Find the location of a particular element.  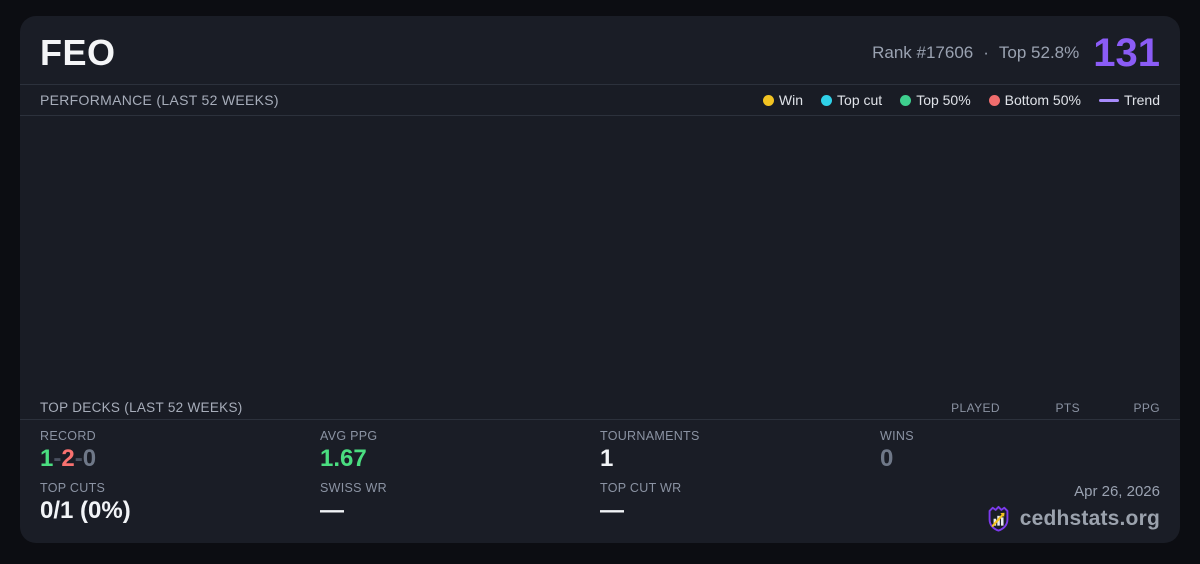

top-cut-dot-icon is located at coordinates (827, 100).